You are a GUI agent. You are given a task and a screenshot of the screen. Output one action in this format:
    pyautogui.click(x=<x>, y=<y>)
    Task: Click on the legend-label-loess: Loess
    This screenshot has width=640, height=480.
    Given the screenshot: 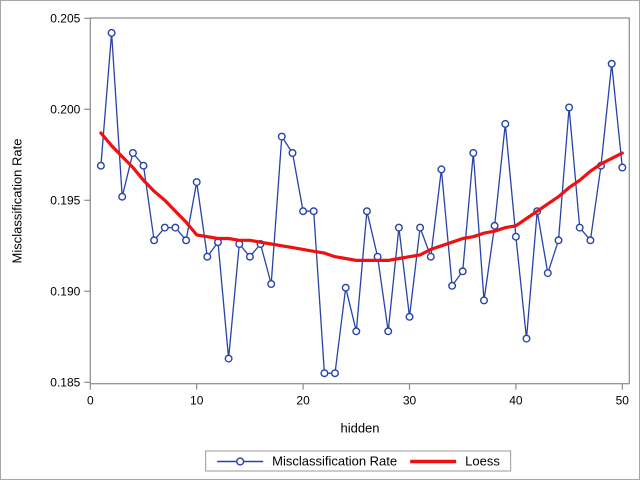 What is the action you would take?
    pyautogui.click(x=482, y=461)
    